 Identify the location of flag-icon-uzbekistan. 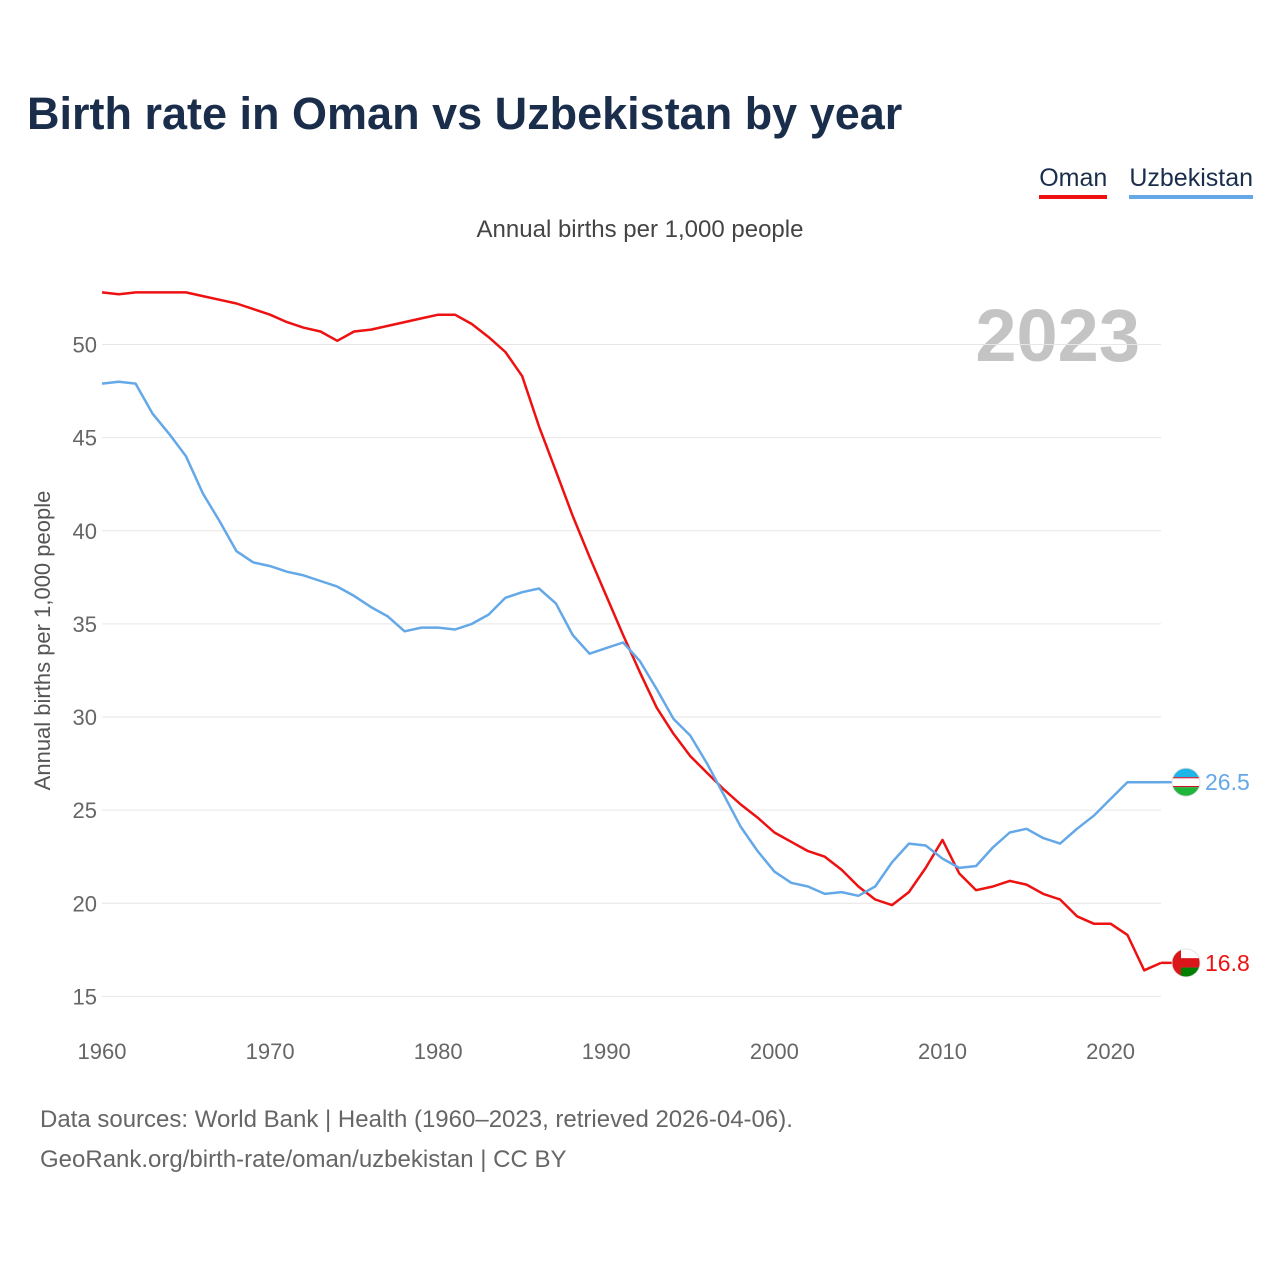
(1186, 782).